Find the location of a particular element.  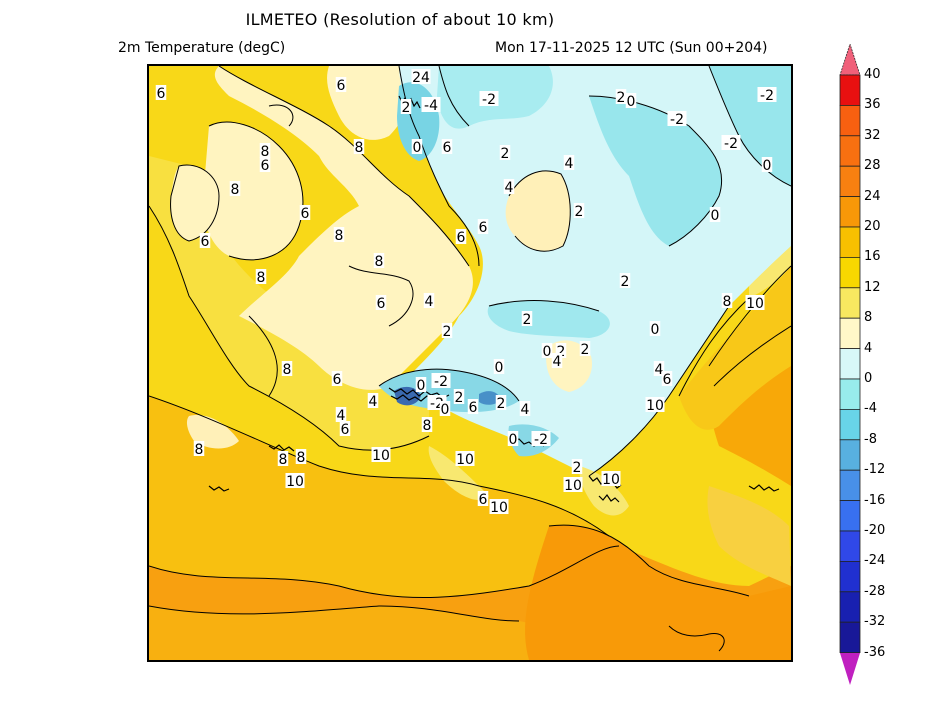

colorbar-upper-arrow is located at coordinates (850, 59).